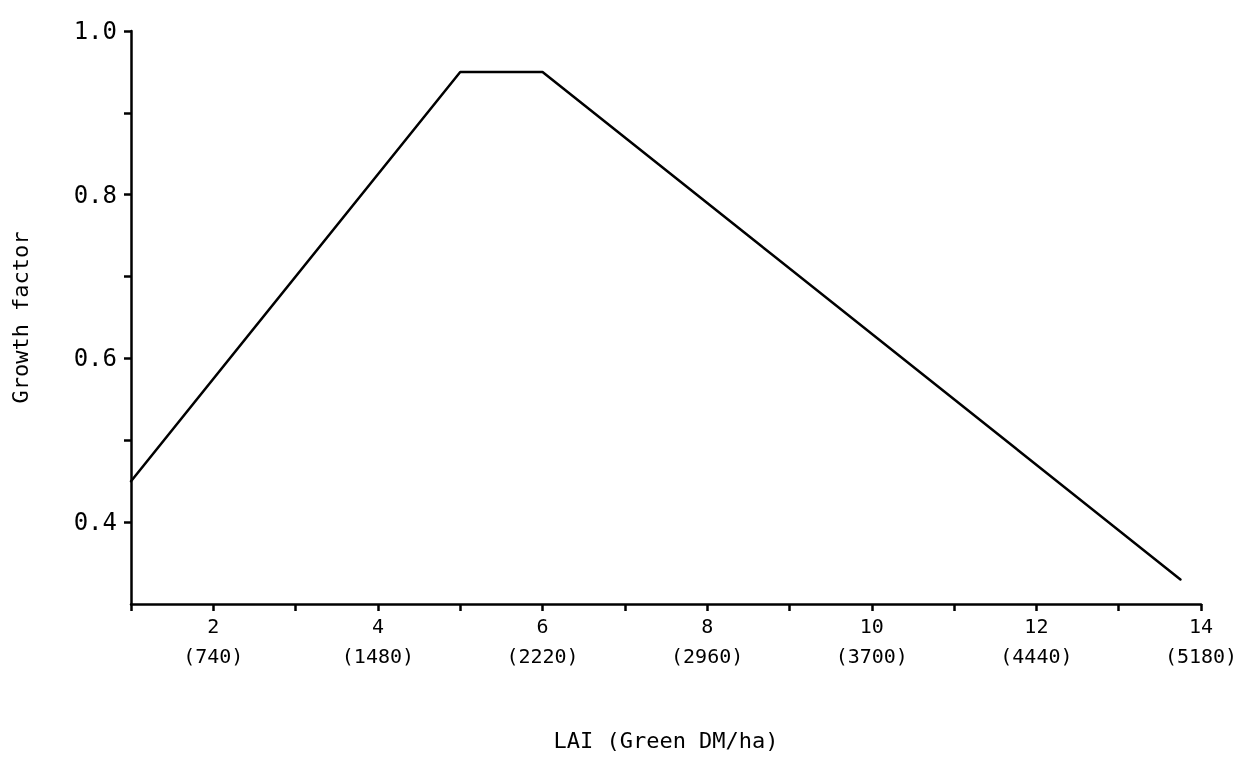  Describe the element at coordinates (707, 656) in the screenshot. I see `x2-tick-label: (2960)` at that location.